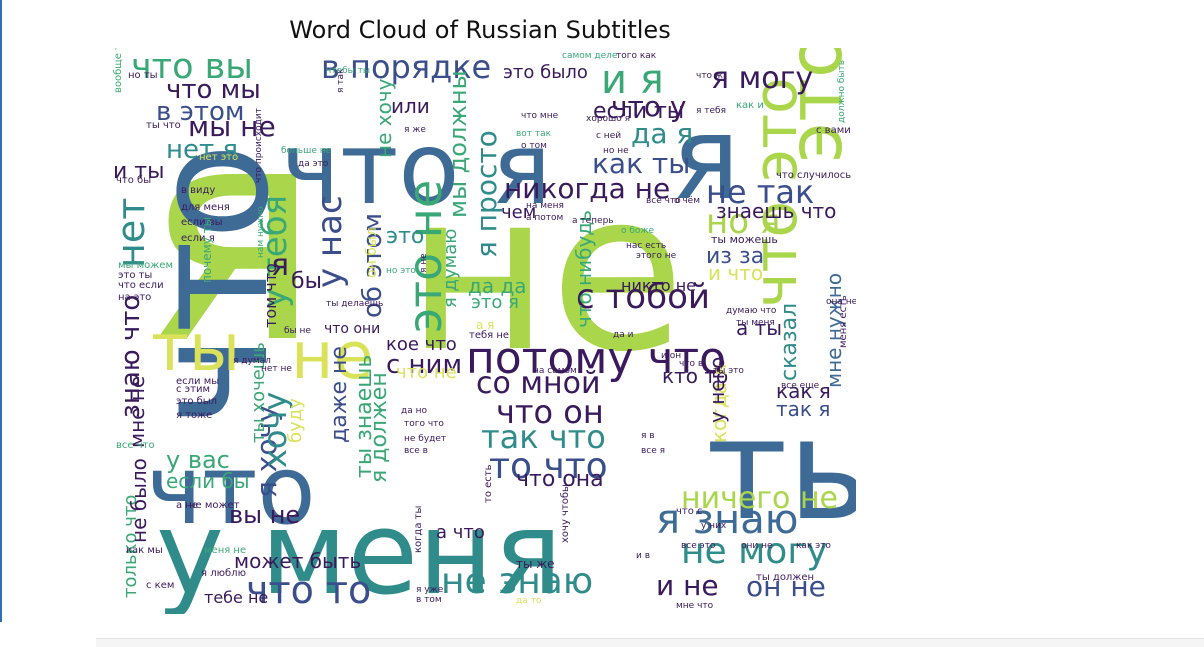 This screenshot has width=1204, height=647. What do you see at coordinates (197, 381) in the screenshot?
I see `word-109: если мы` at bounding box center [197, 381].